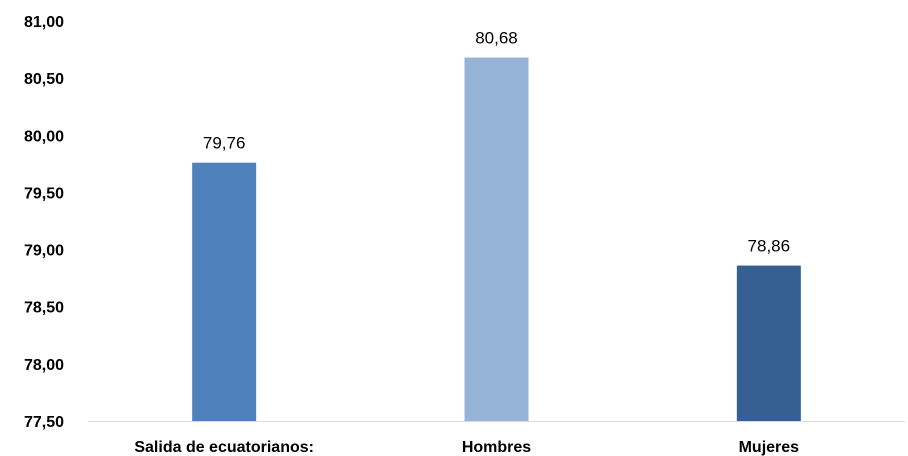  Describe the element at coordinates (44, 136) in the screenshot. I see `y-tick-label: 80,00` at that location.